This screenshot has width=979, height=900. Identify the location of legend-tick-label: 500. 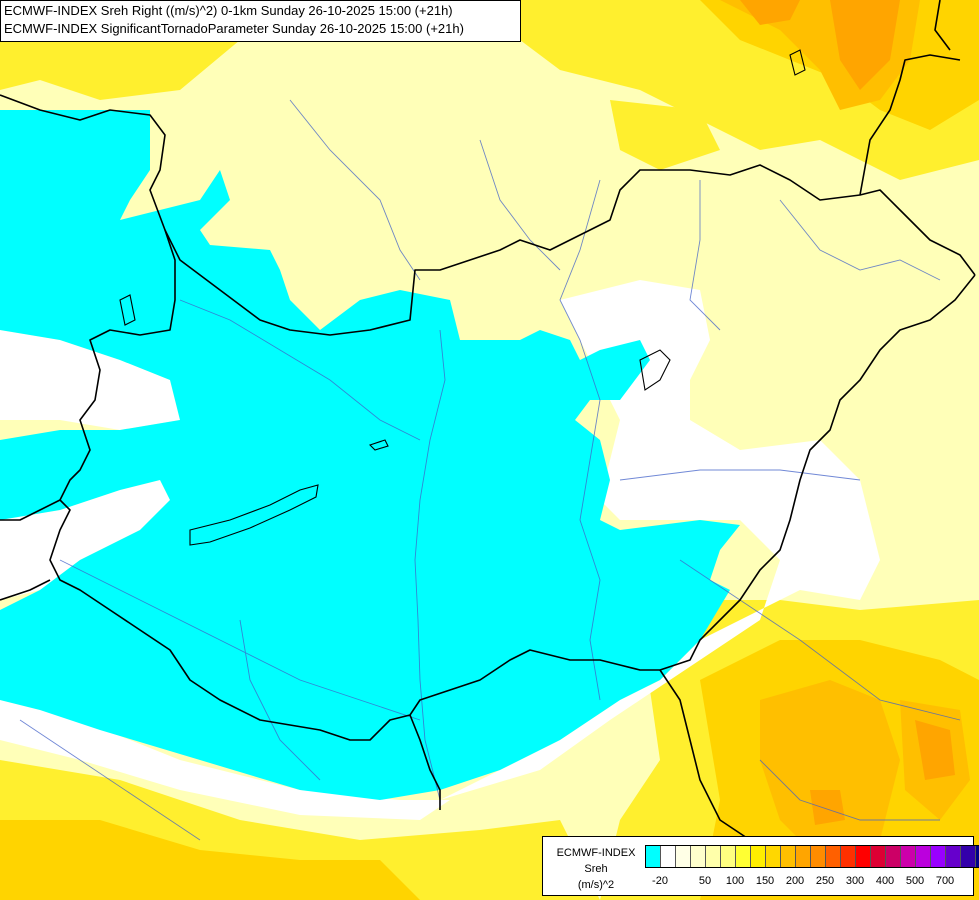
(915, 881).